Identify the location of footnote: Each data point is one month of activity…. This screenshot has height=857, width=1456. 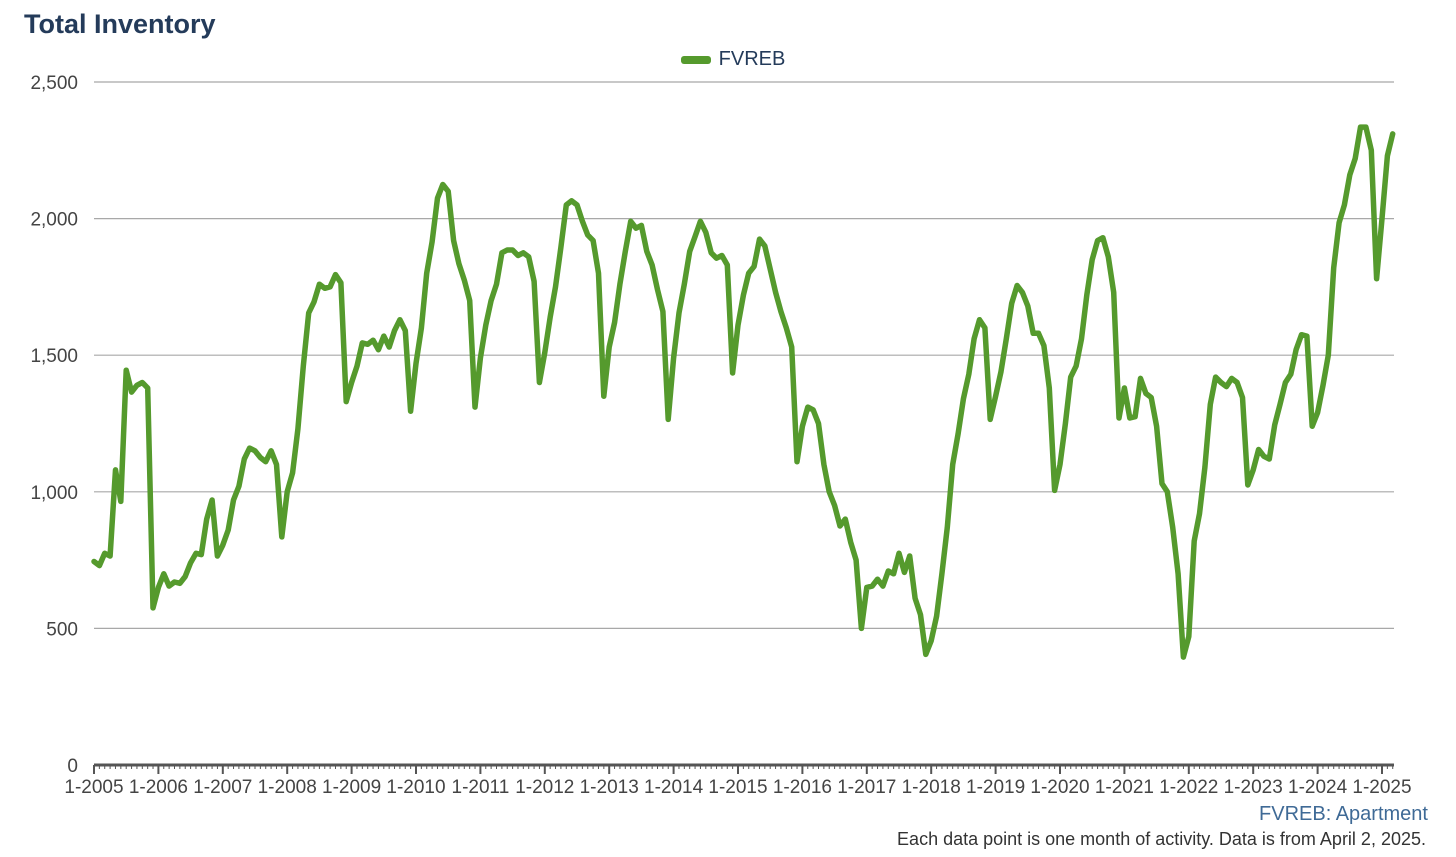
(1161, 839).